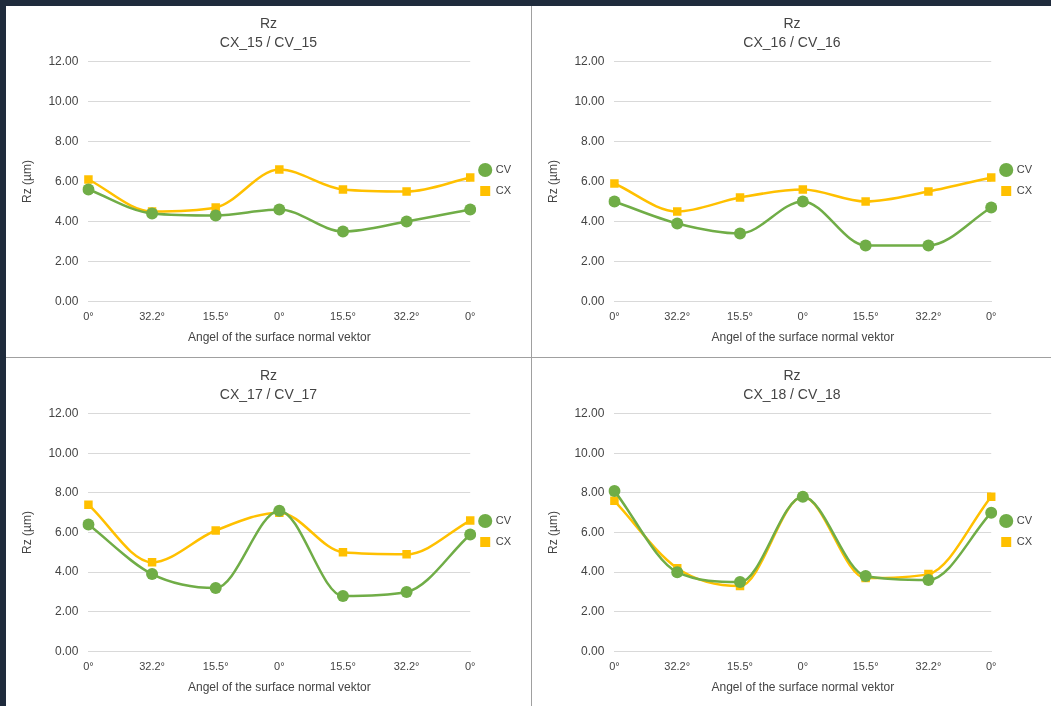 This screenshot has height=706, width=1051. What do you see at coordinates (268, 394) in the screenshot?
I see `chart-subtitle: CX_17 / CV_17` at bounding box center [268, 394].